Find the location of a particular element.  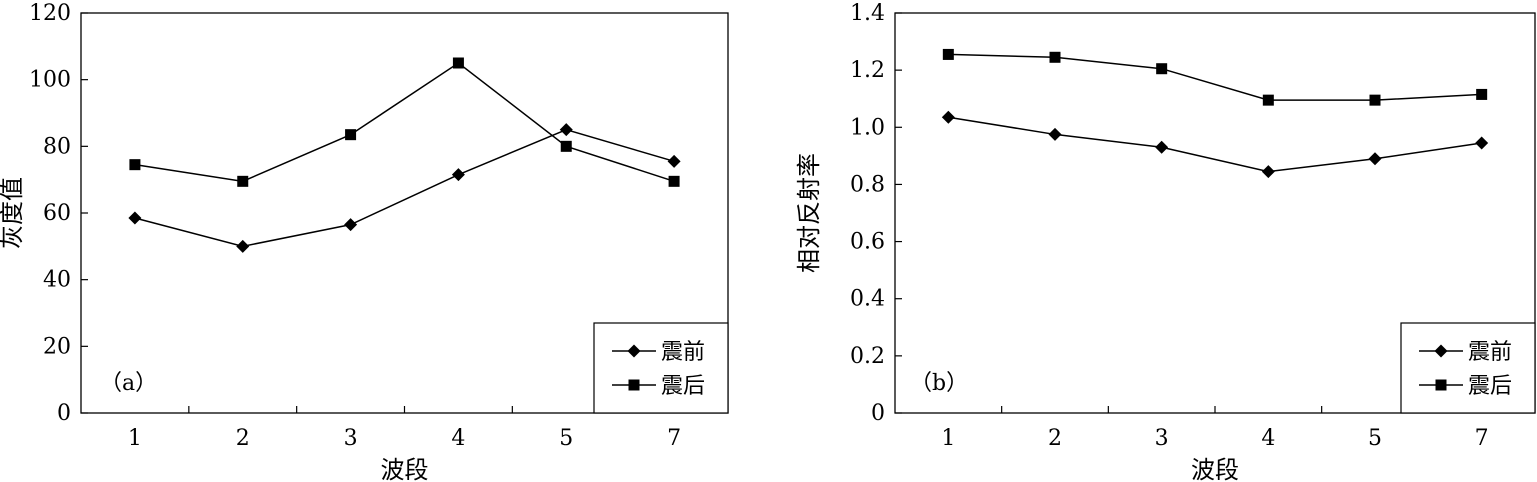

y-tick-label: 1.0 is located at coordinates (867, 127).